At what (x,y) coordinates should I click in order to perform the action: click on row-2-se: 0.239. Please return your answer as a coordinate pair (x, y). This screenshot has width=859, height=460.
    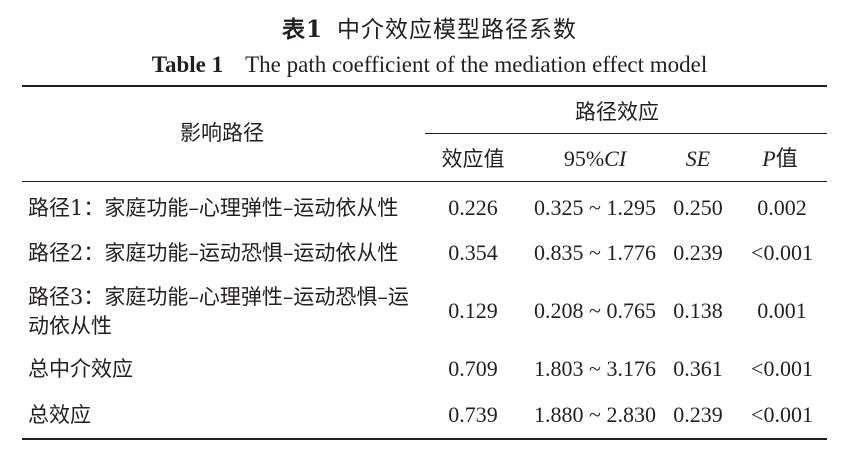
    Looking at the image, I should click on (698, 252).